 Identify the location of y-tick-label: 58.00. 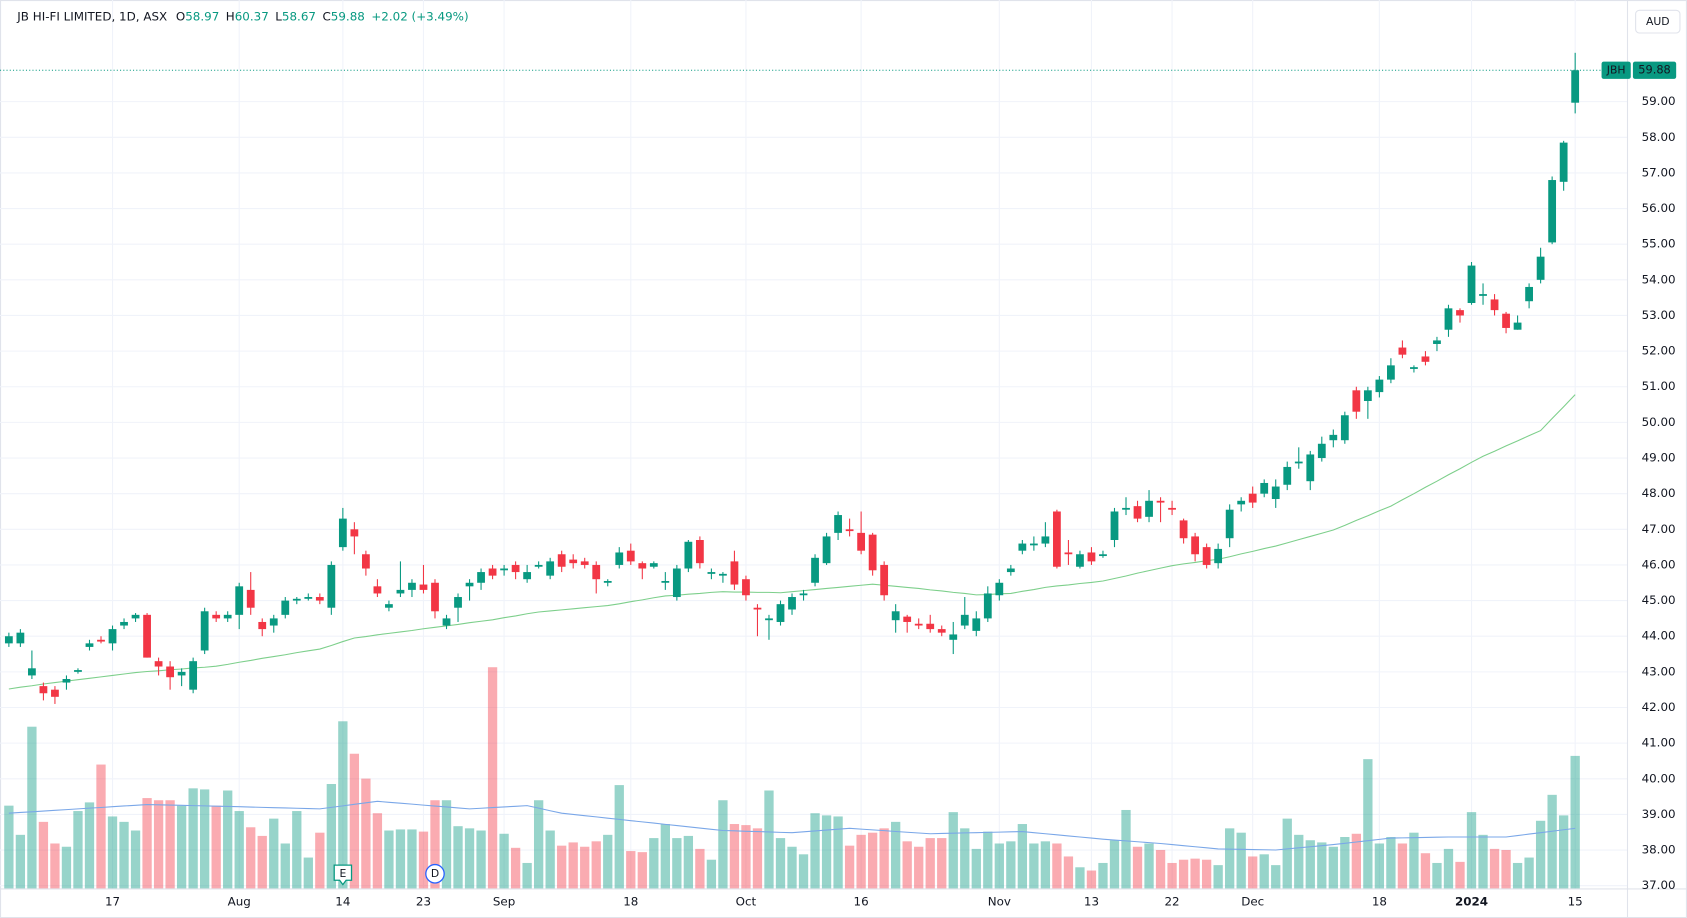
(1659, 137).